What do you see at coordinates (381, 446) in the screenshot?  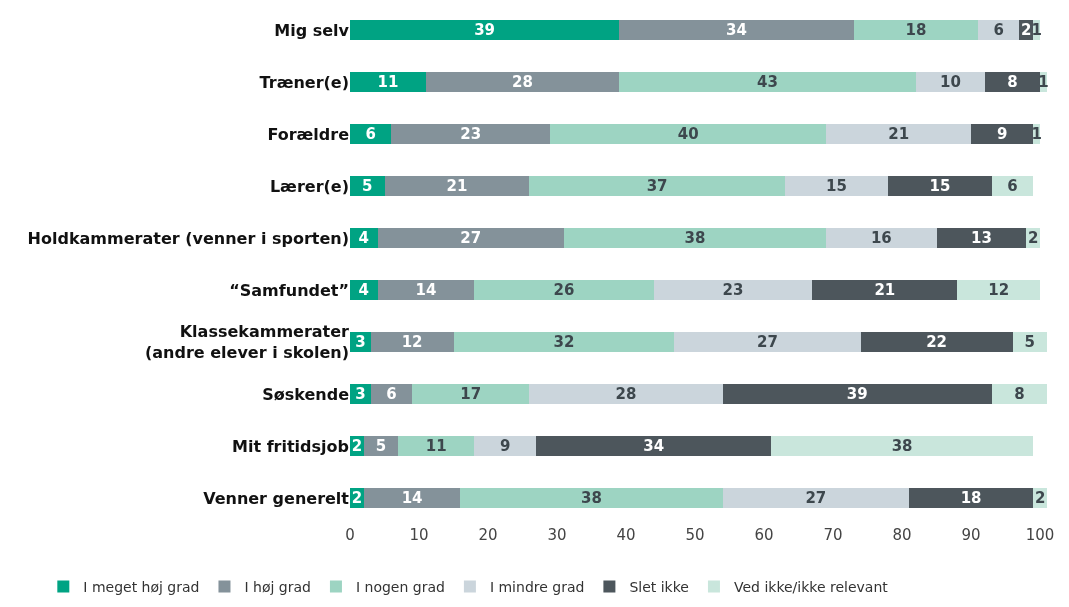 I see `data-label: 5` at bounding box center [381, 446].